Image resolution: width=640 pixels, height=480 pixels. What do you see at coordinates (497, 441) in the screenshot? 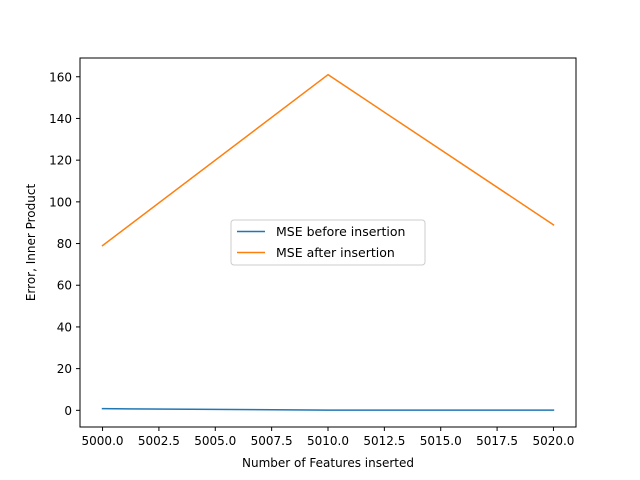
I see `x-tick-label: 5017.5` at bounding box center [497, 441].